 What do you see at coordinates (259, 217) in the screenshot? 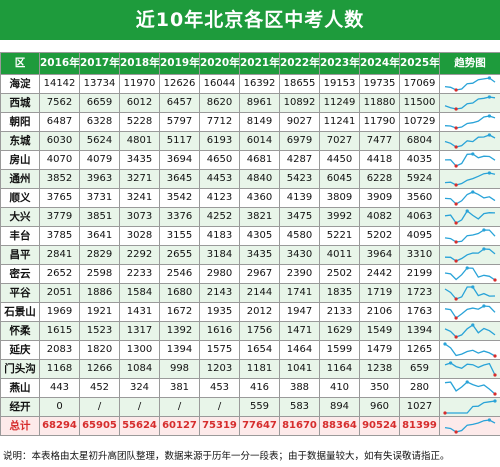
I see `count-cell: 3821` at bounding box center [259, 217].